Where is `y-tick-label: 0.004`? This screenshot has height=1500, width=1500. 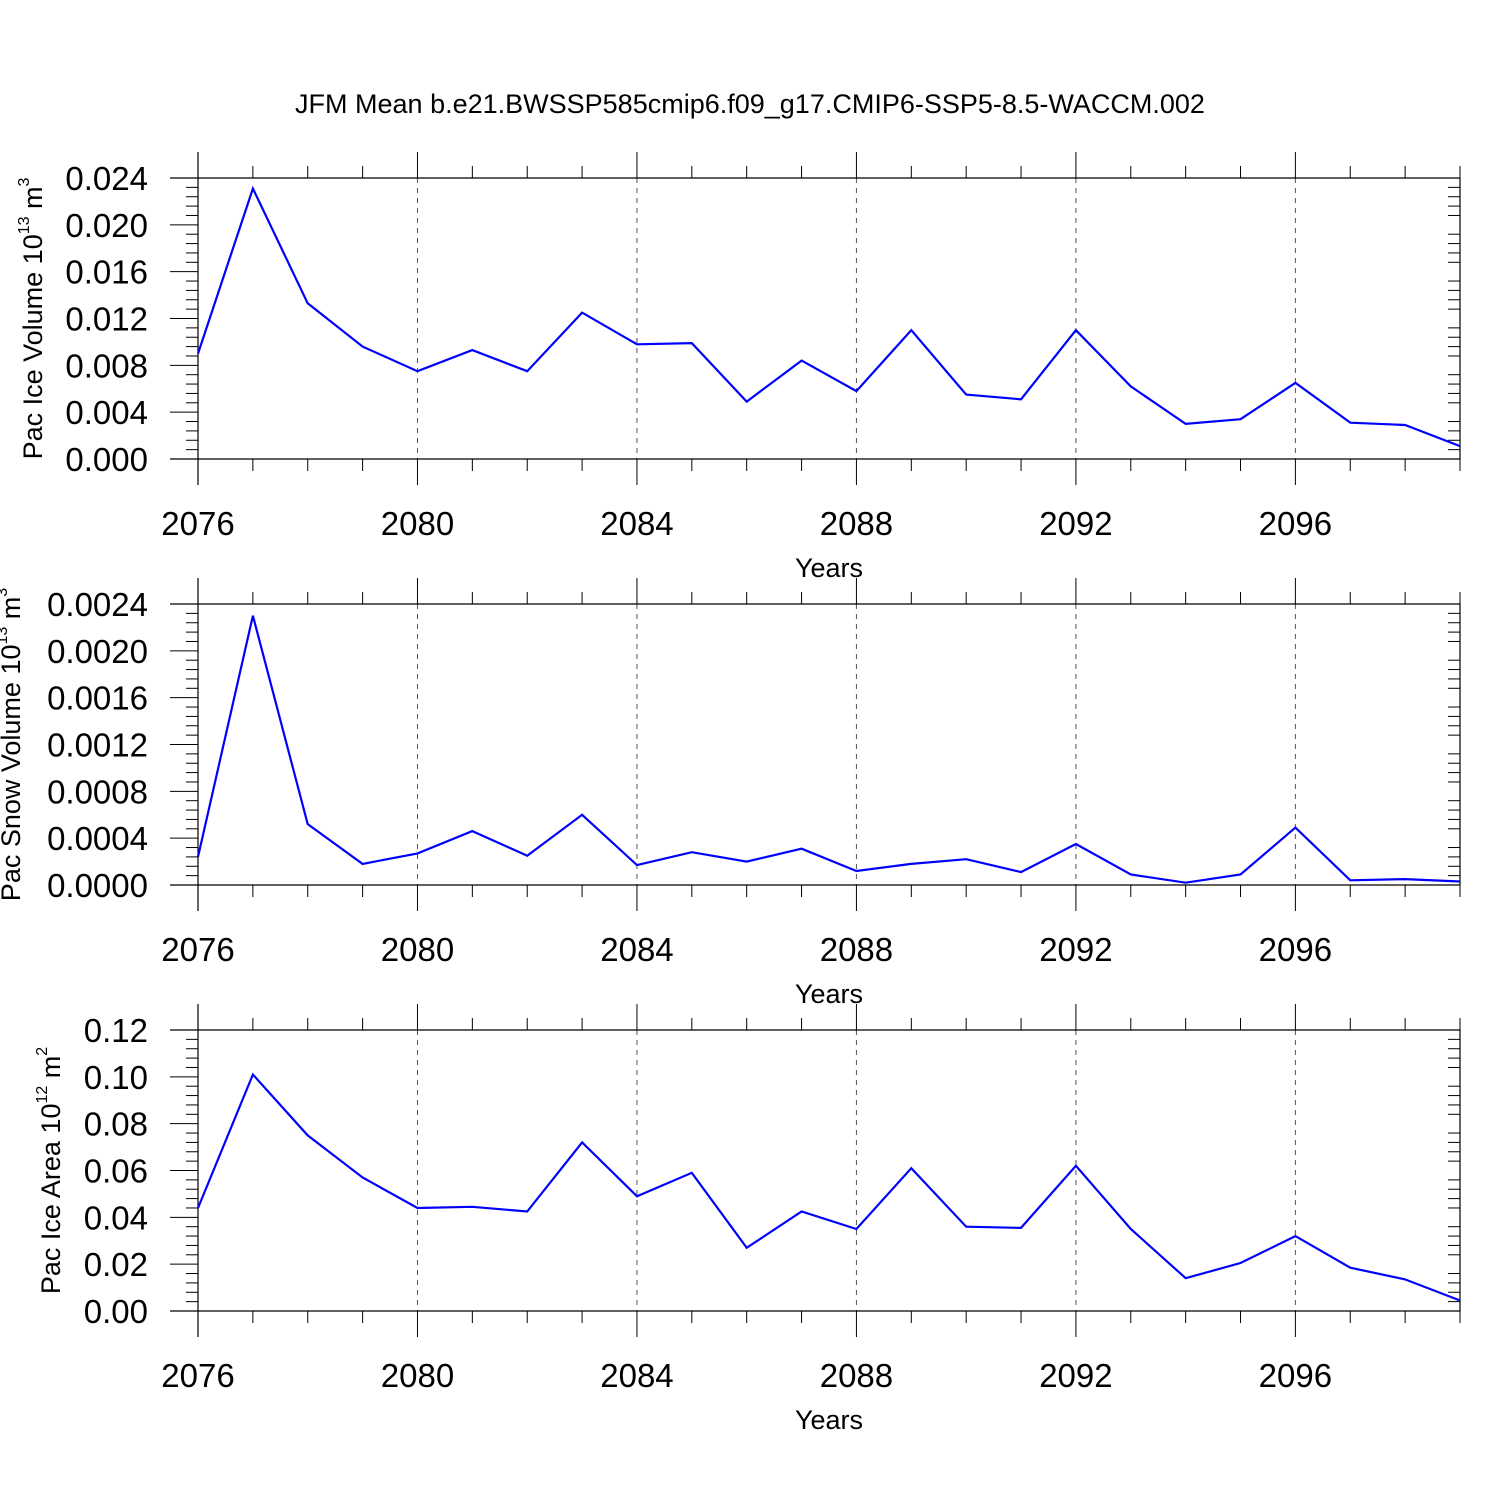
y-tick-label: 0.004 is located at coordinates (106, 412).